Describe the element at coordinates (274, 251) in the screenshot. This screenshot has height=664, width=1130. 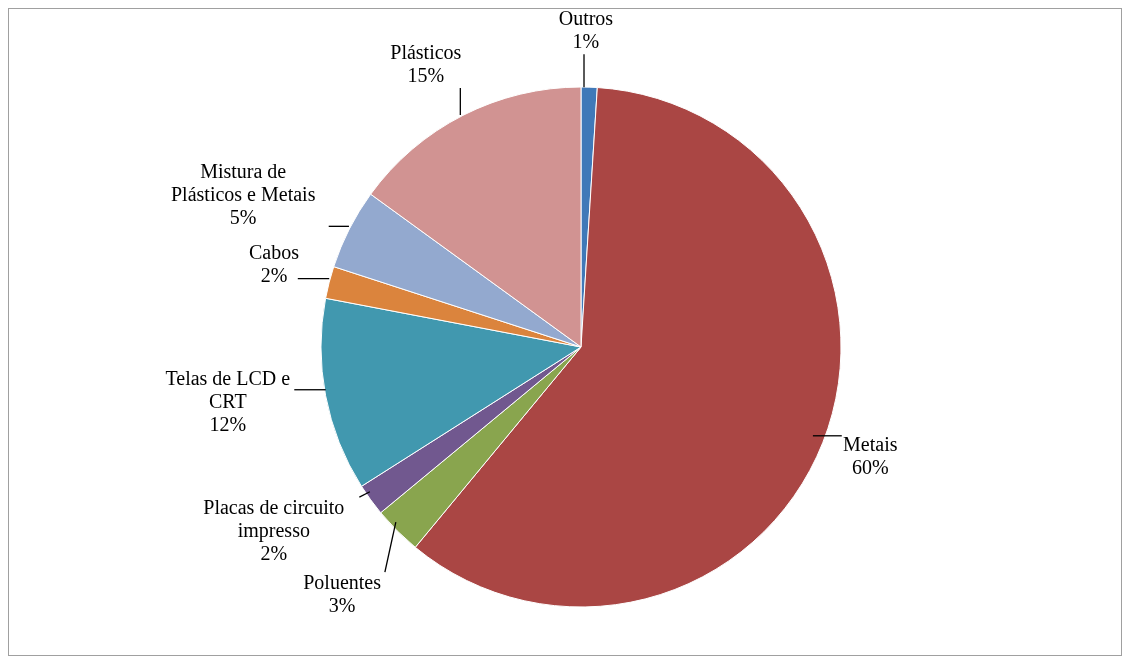
I see `slice-label: Cabos` at that location.